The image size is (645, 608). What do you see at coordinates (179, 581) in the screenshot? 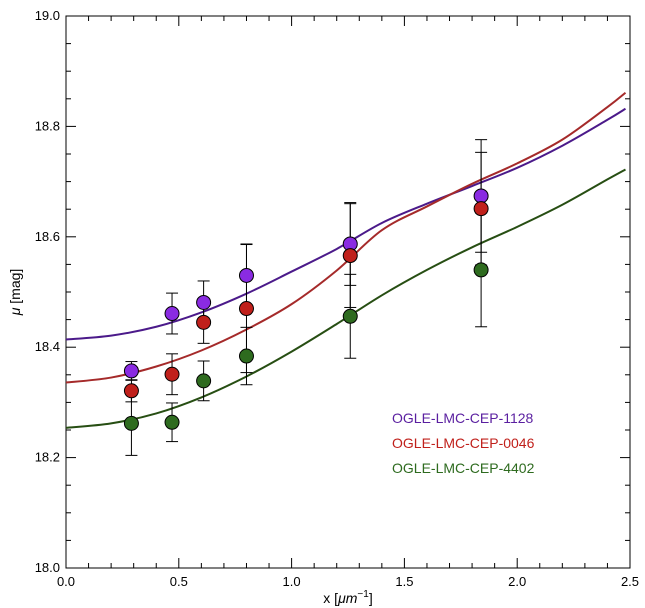
I see `x-tick-label: 0.5` at bounding box center [179, 581].